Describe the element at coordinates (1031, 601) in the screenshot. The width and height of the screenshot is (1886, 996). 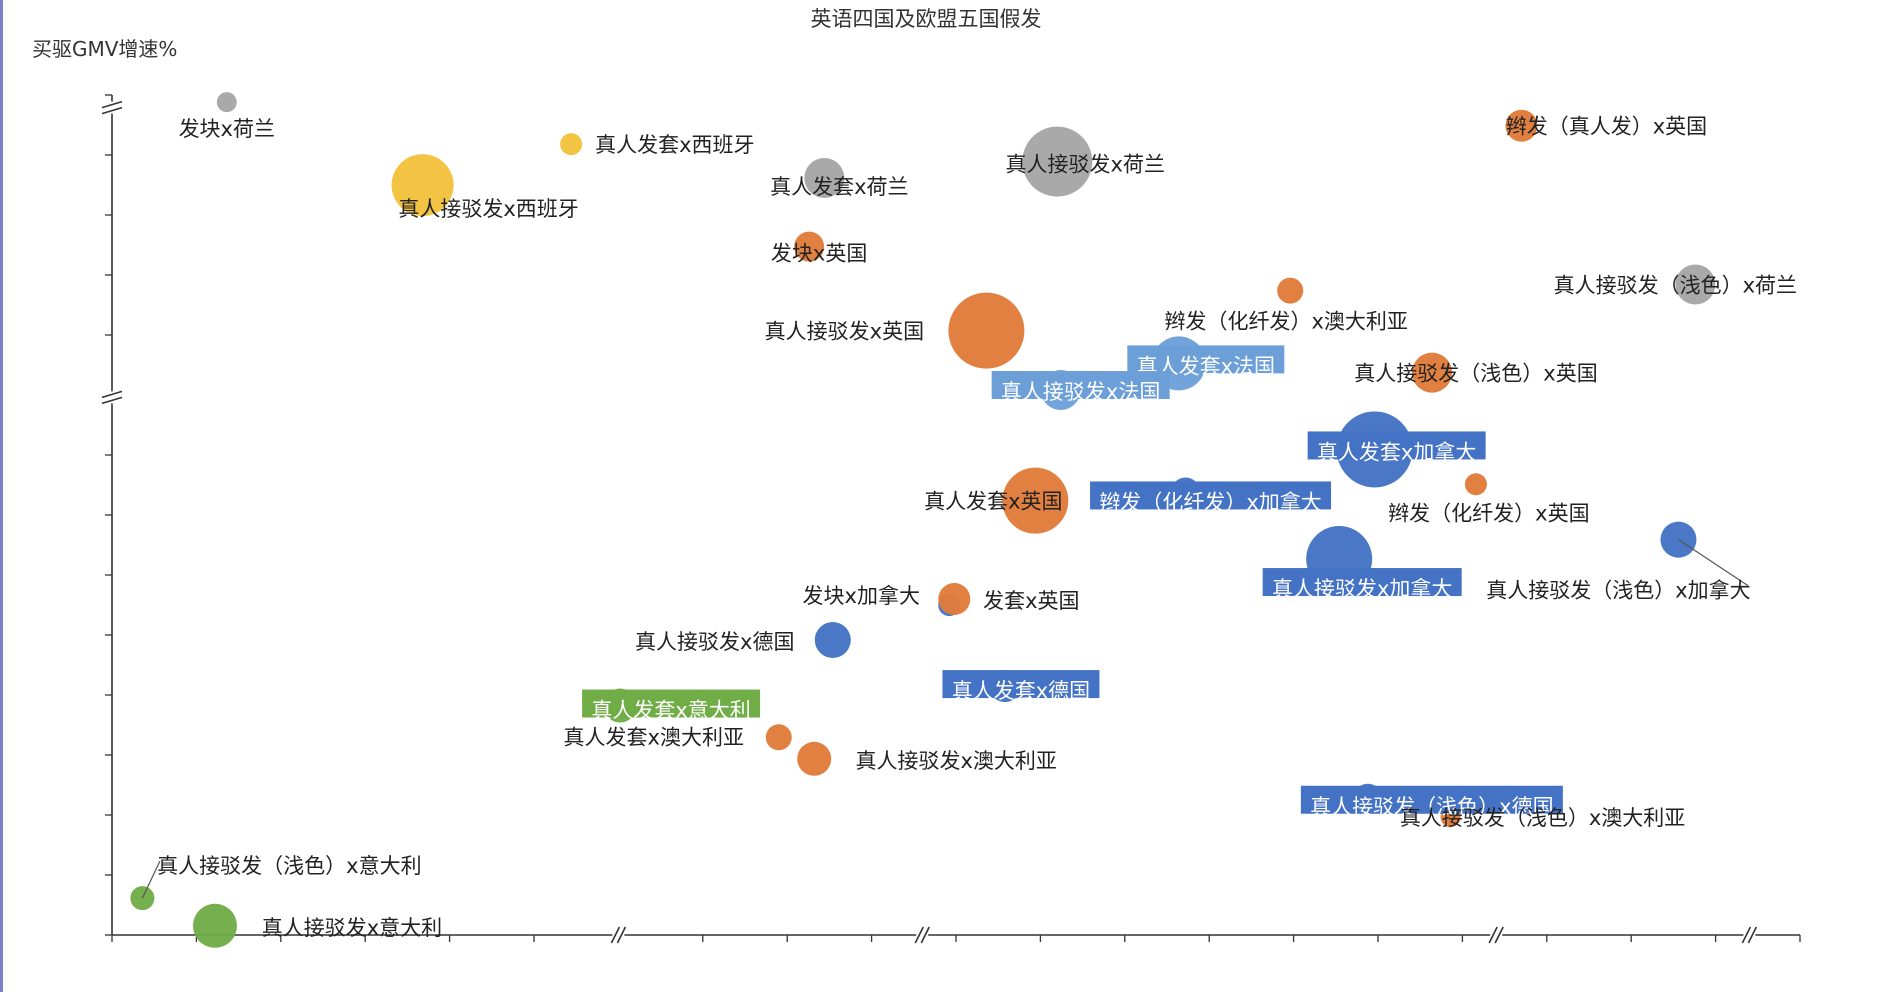
I see `data-label: 发套x英国` at that location.